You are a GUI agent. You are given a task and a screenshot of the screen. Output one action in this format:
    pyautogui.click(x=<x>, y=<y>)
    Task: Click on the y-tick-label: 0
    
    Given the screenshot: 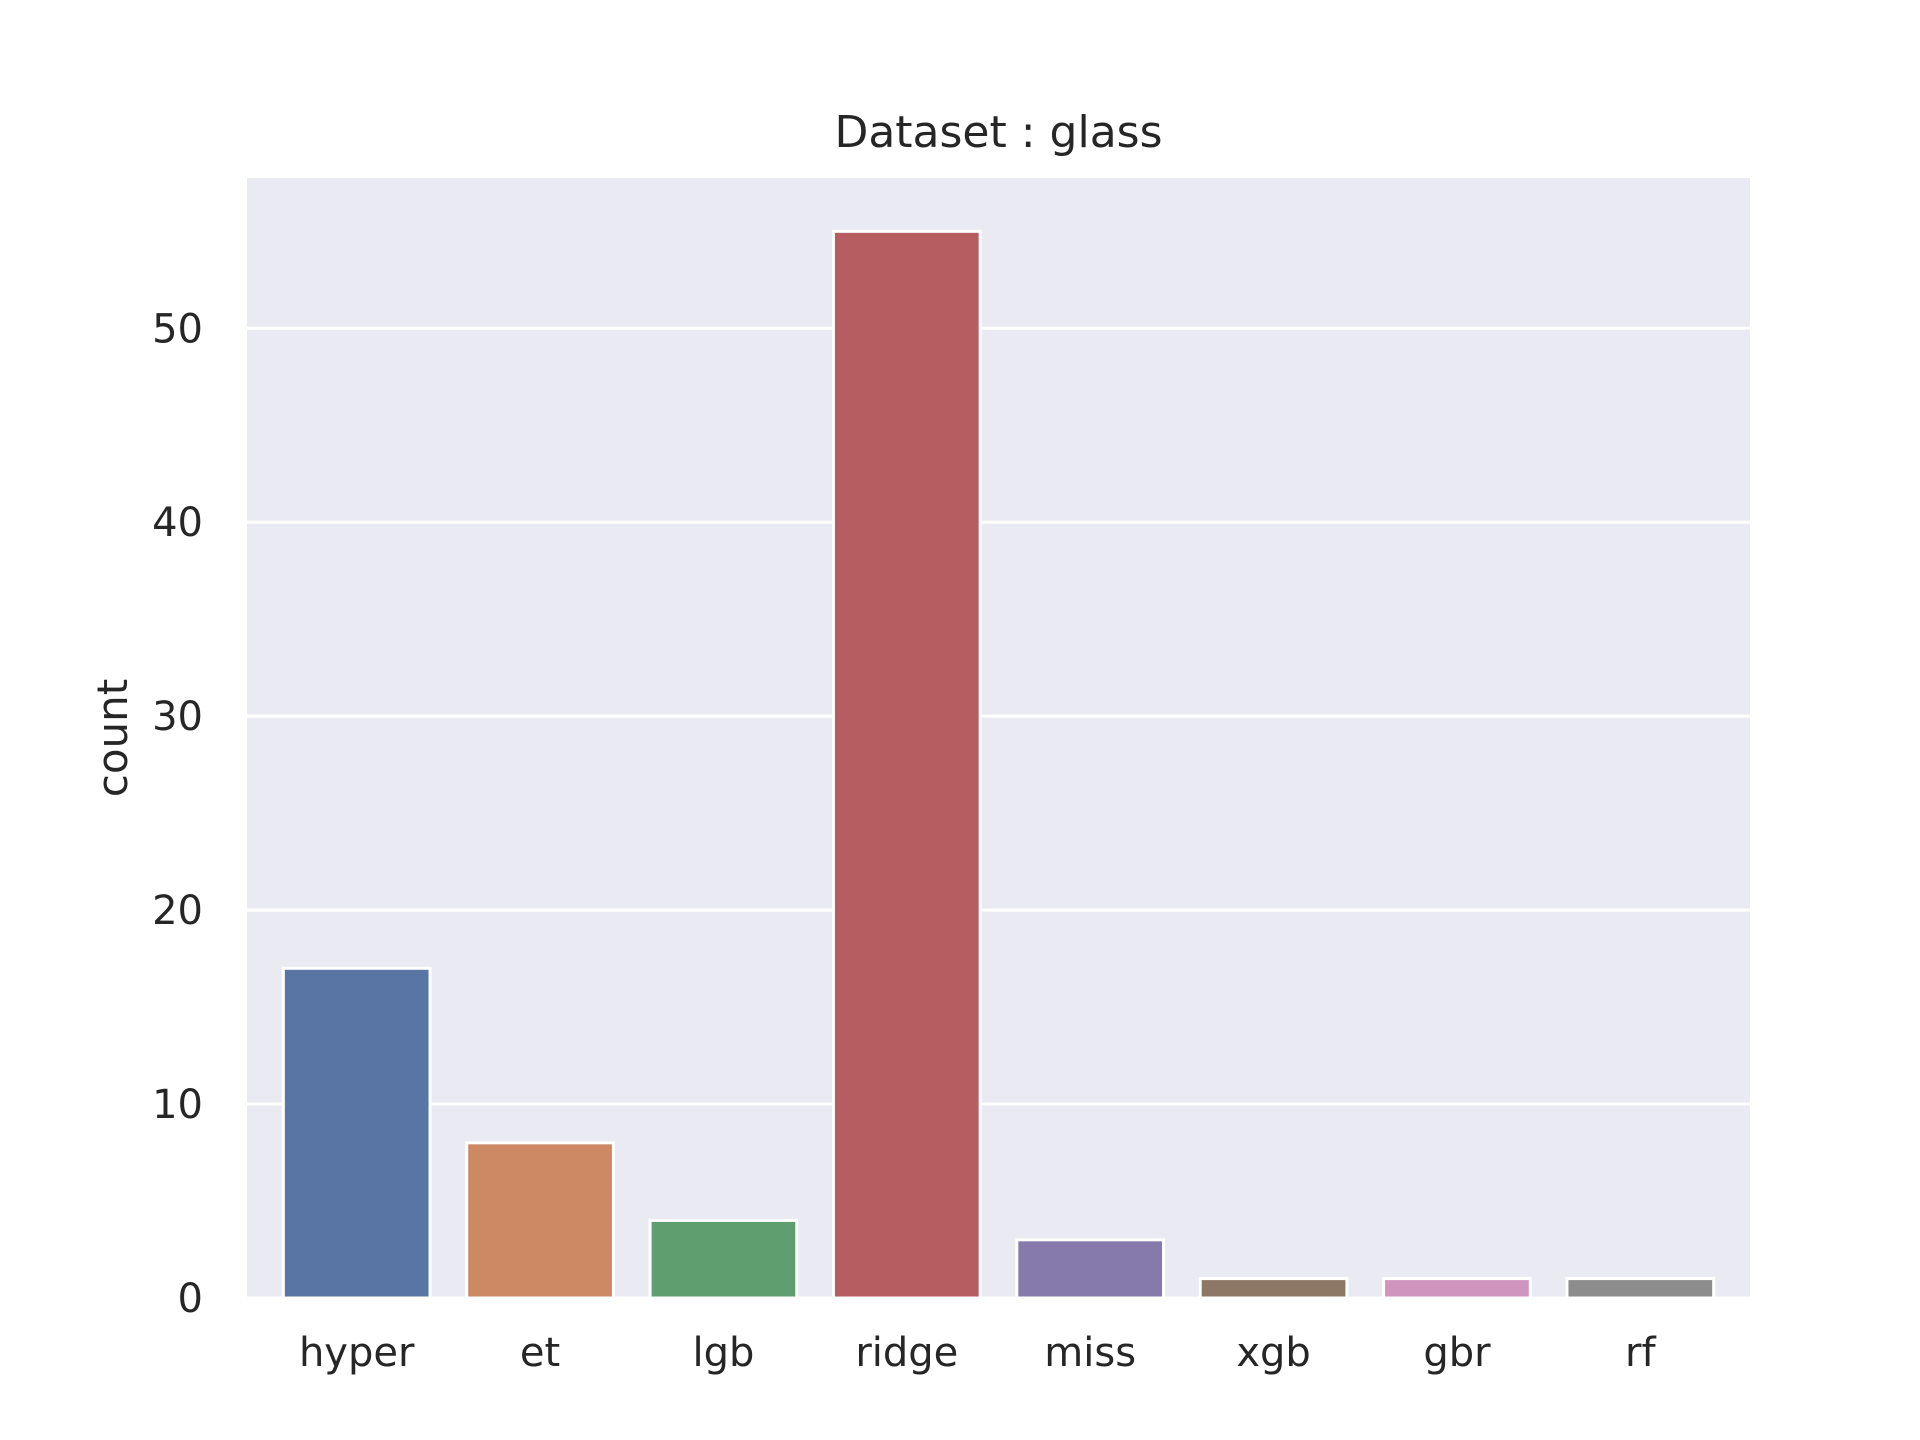 What is the action you would take?
    pyautogui.click(x=190, y=1299)
    